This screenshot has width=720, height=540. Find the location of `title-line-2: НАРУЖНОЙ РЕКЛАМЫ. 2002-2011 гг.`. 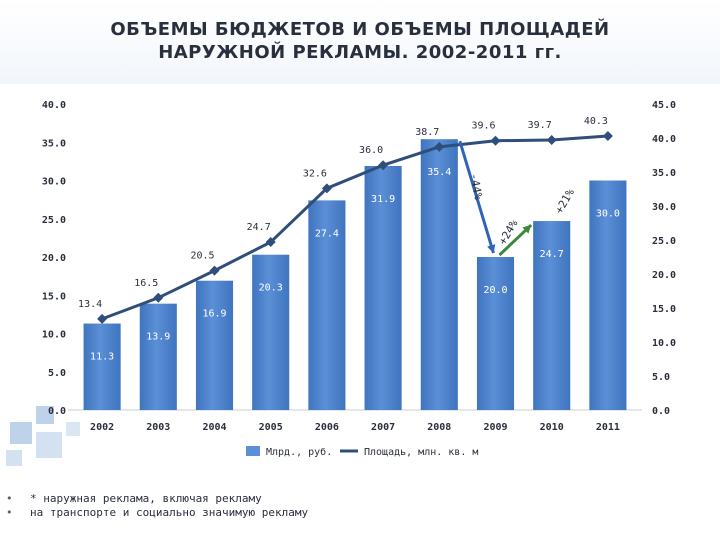

title-line-2: НАРУЖНОЙ РЕКЛАМЫ. 2002-2011 гг. is located at coordinates (360, 52).